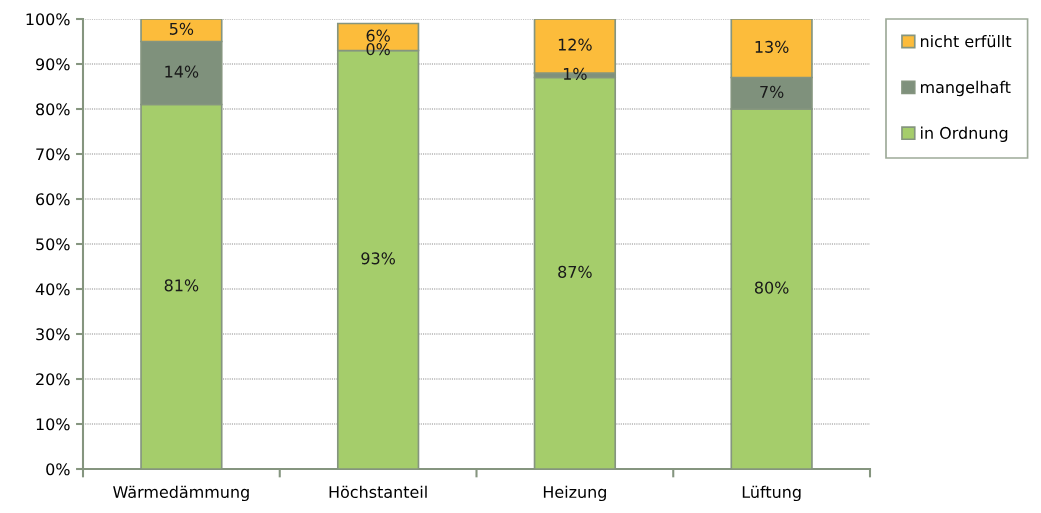  Describe the element at coordinates (966, 41) in the screenshot. I see `legend-label: nicht erfüllt` at that location.